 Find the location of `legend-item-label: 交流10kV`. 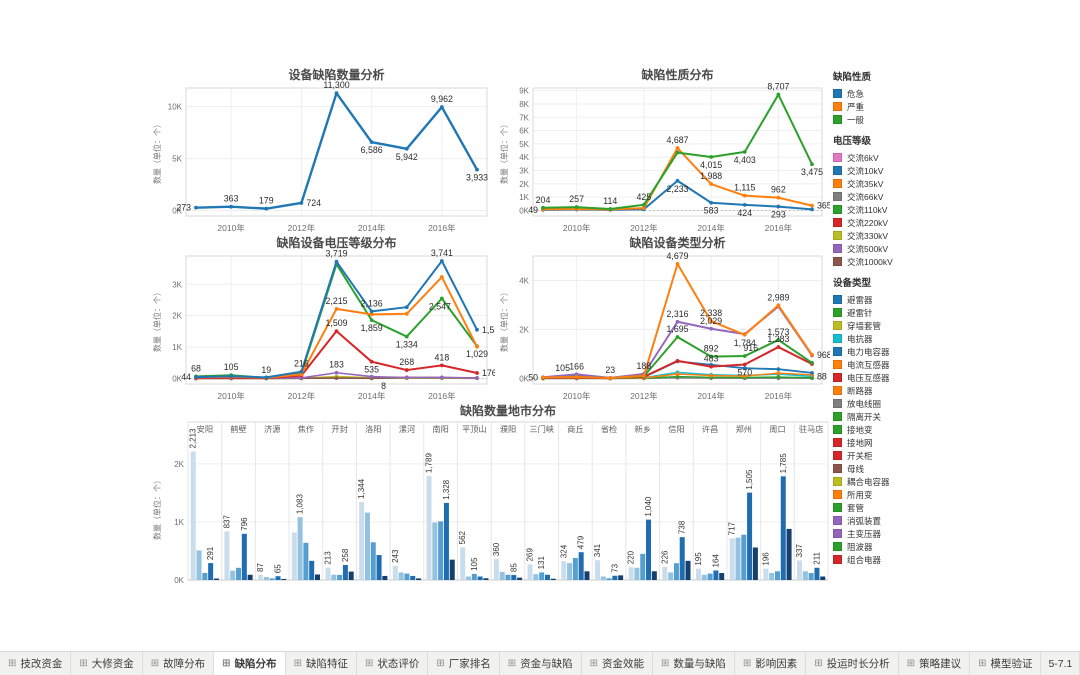

legend-item-label: 交流10kV is located at coordinates (865, 170).